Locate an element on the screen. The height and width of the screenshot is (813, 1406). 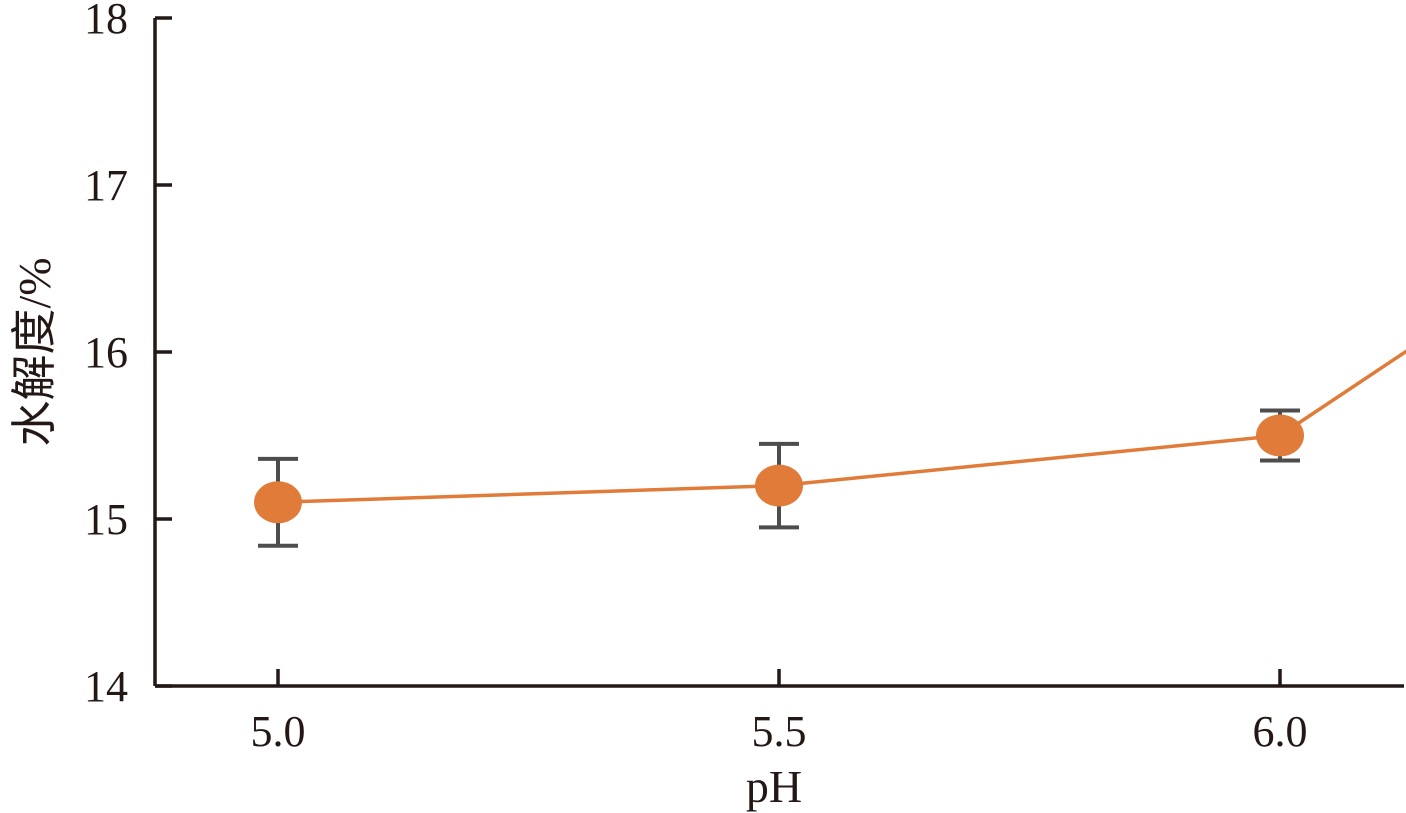
y-tick-label: 15 is located at coordinates (106, 519).